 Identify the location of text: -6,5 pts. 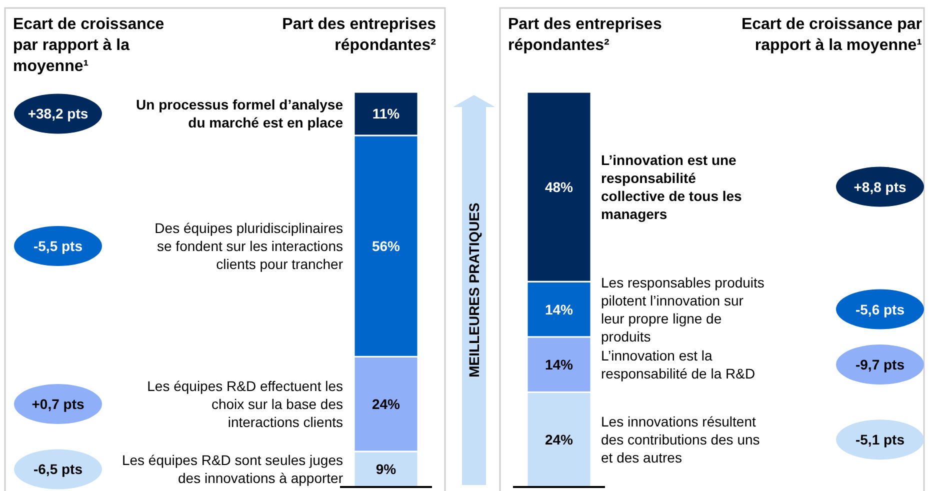
(58, 469).